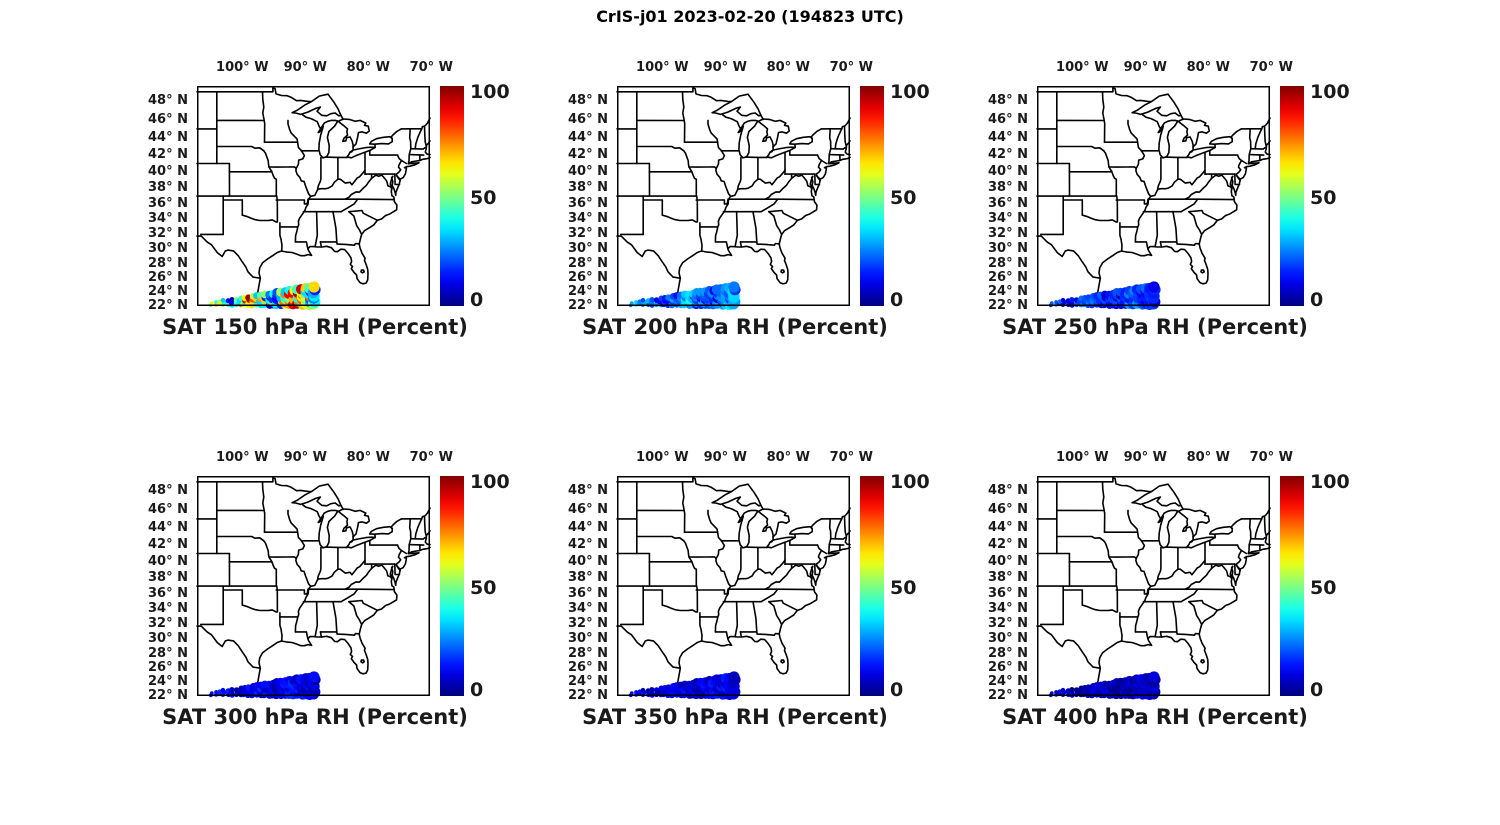 This screenshot has height=825, width=1500. I want to click on lat-tick-label: 24° N, so click(1008, 681).